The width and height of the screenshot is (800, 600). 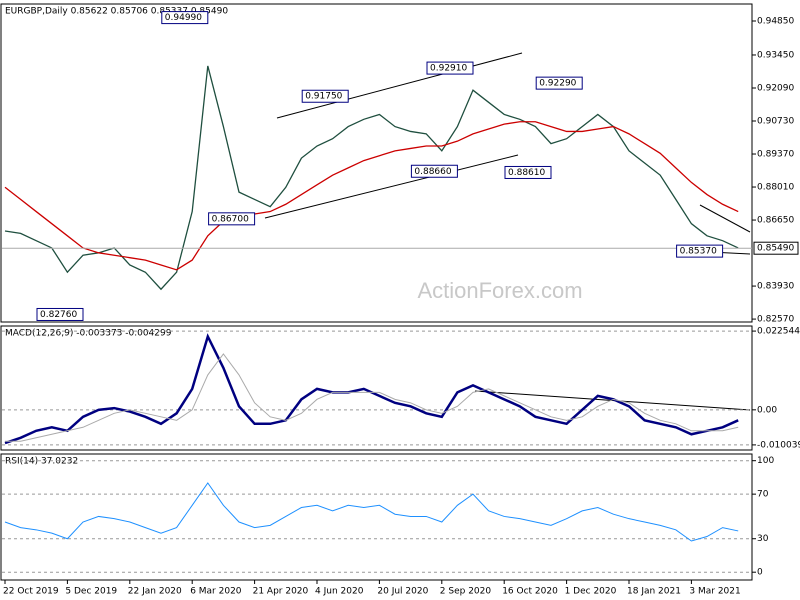 What do you see at coordinates (767, 410) in the screenshot?
I see `y-tick-label: 0.00` at bounding box center [767, 410].